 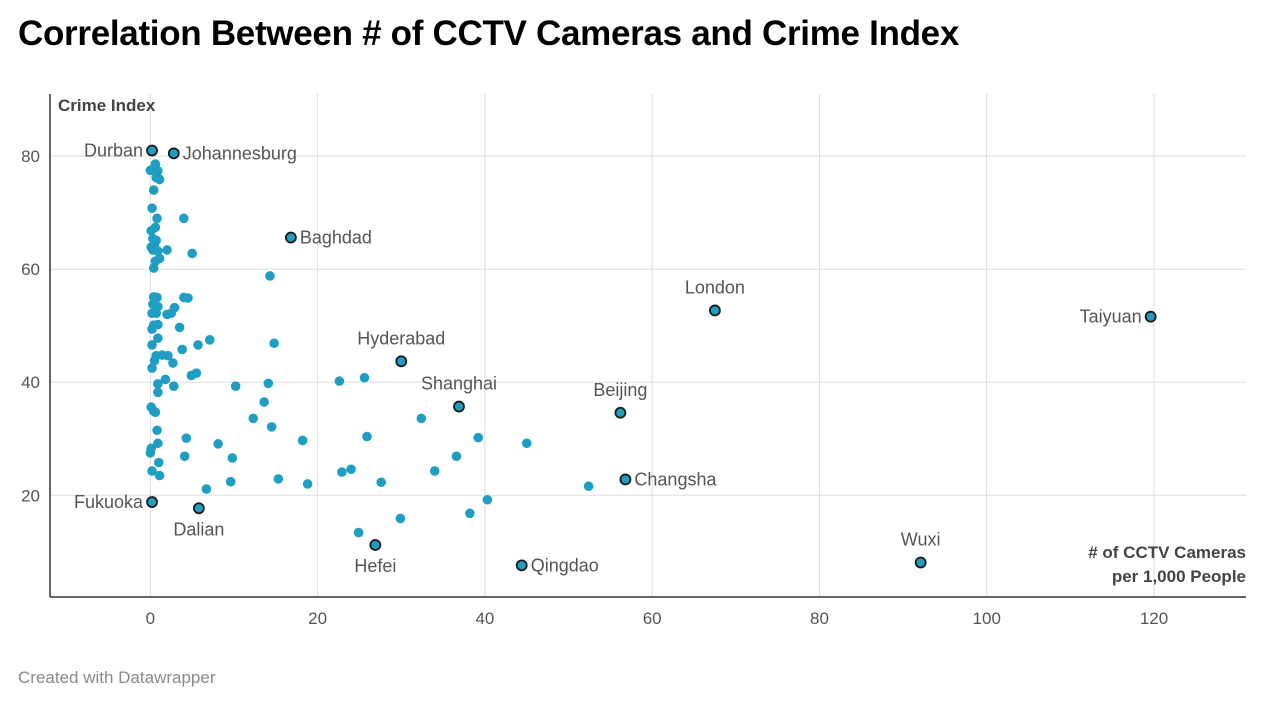 I want to click on x-axis-label-line-2: per 1,000 People, so click(x=1179, y=576).